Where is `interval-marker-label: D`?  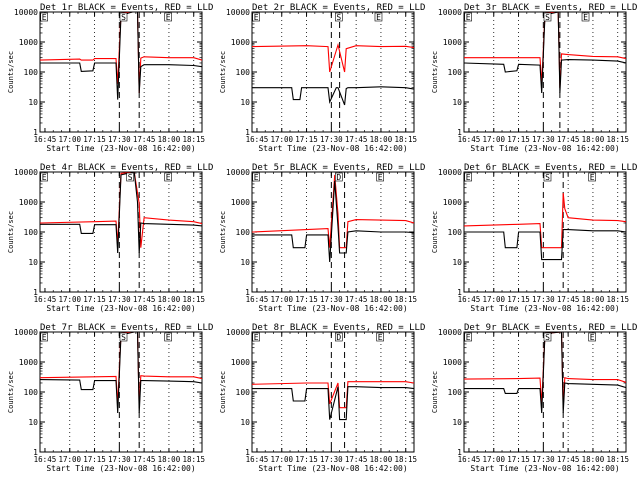 interval-marker-label: D is located at coordinates (338, 337).